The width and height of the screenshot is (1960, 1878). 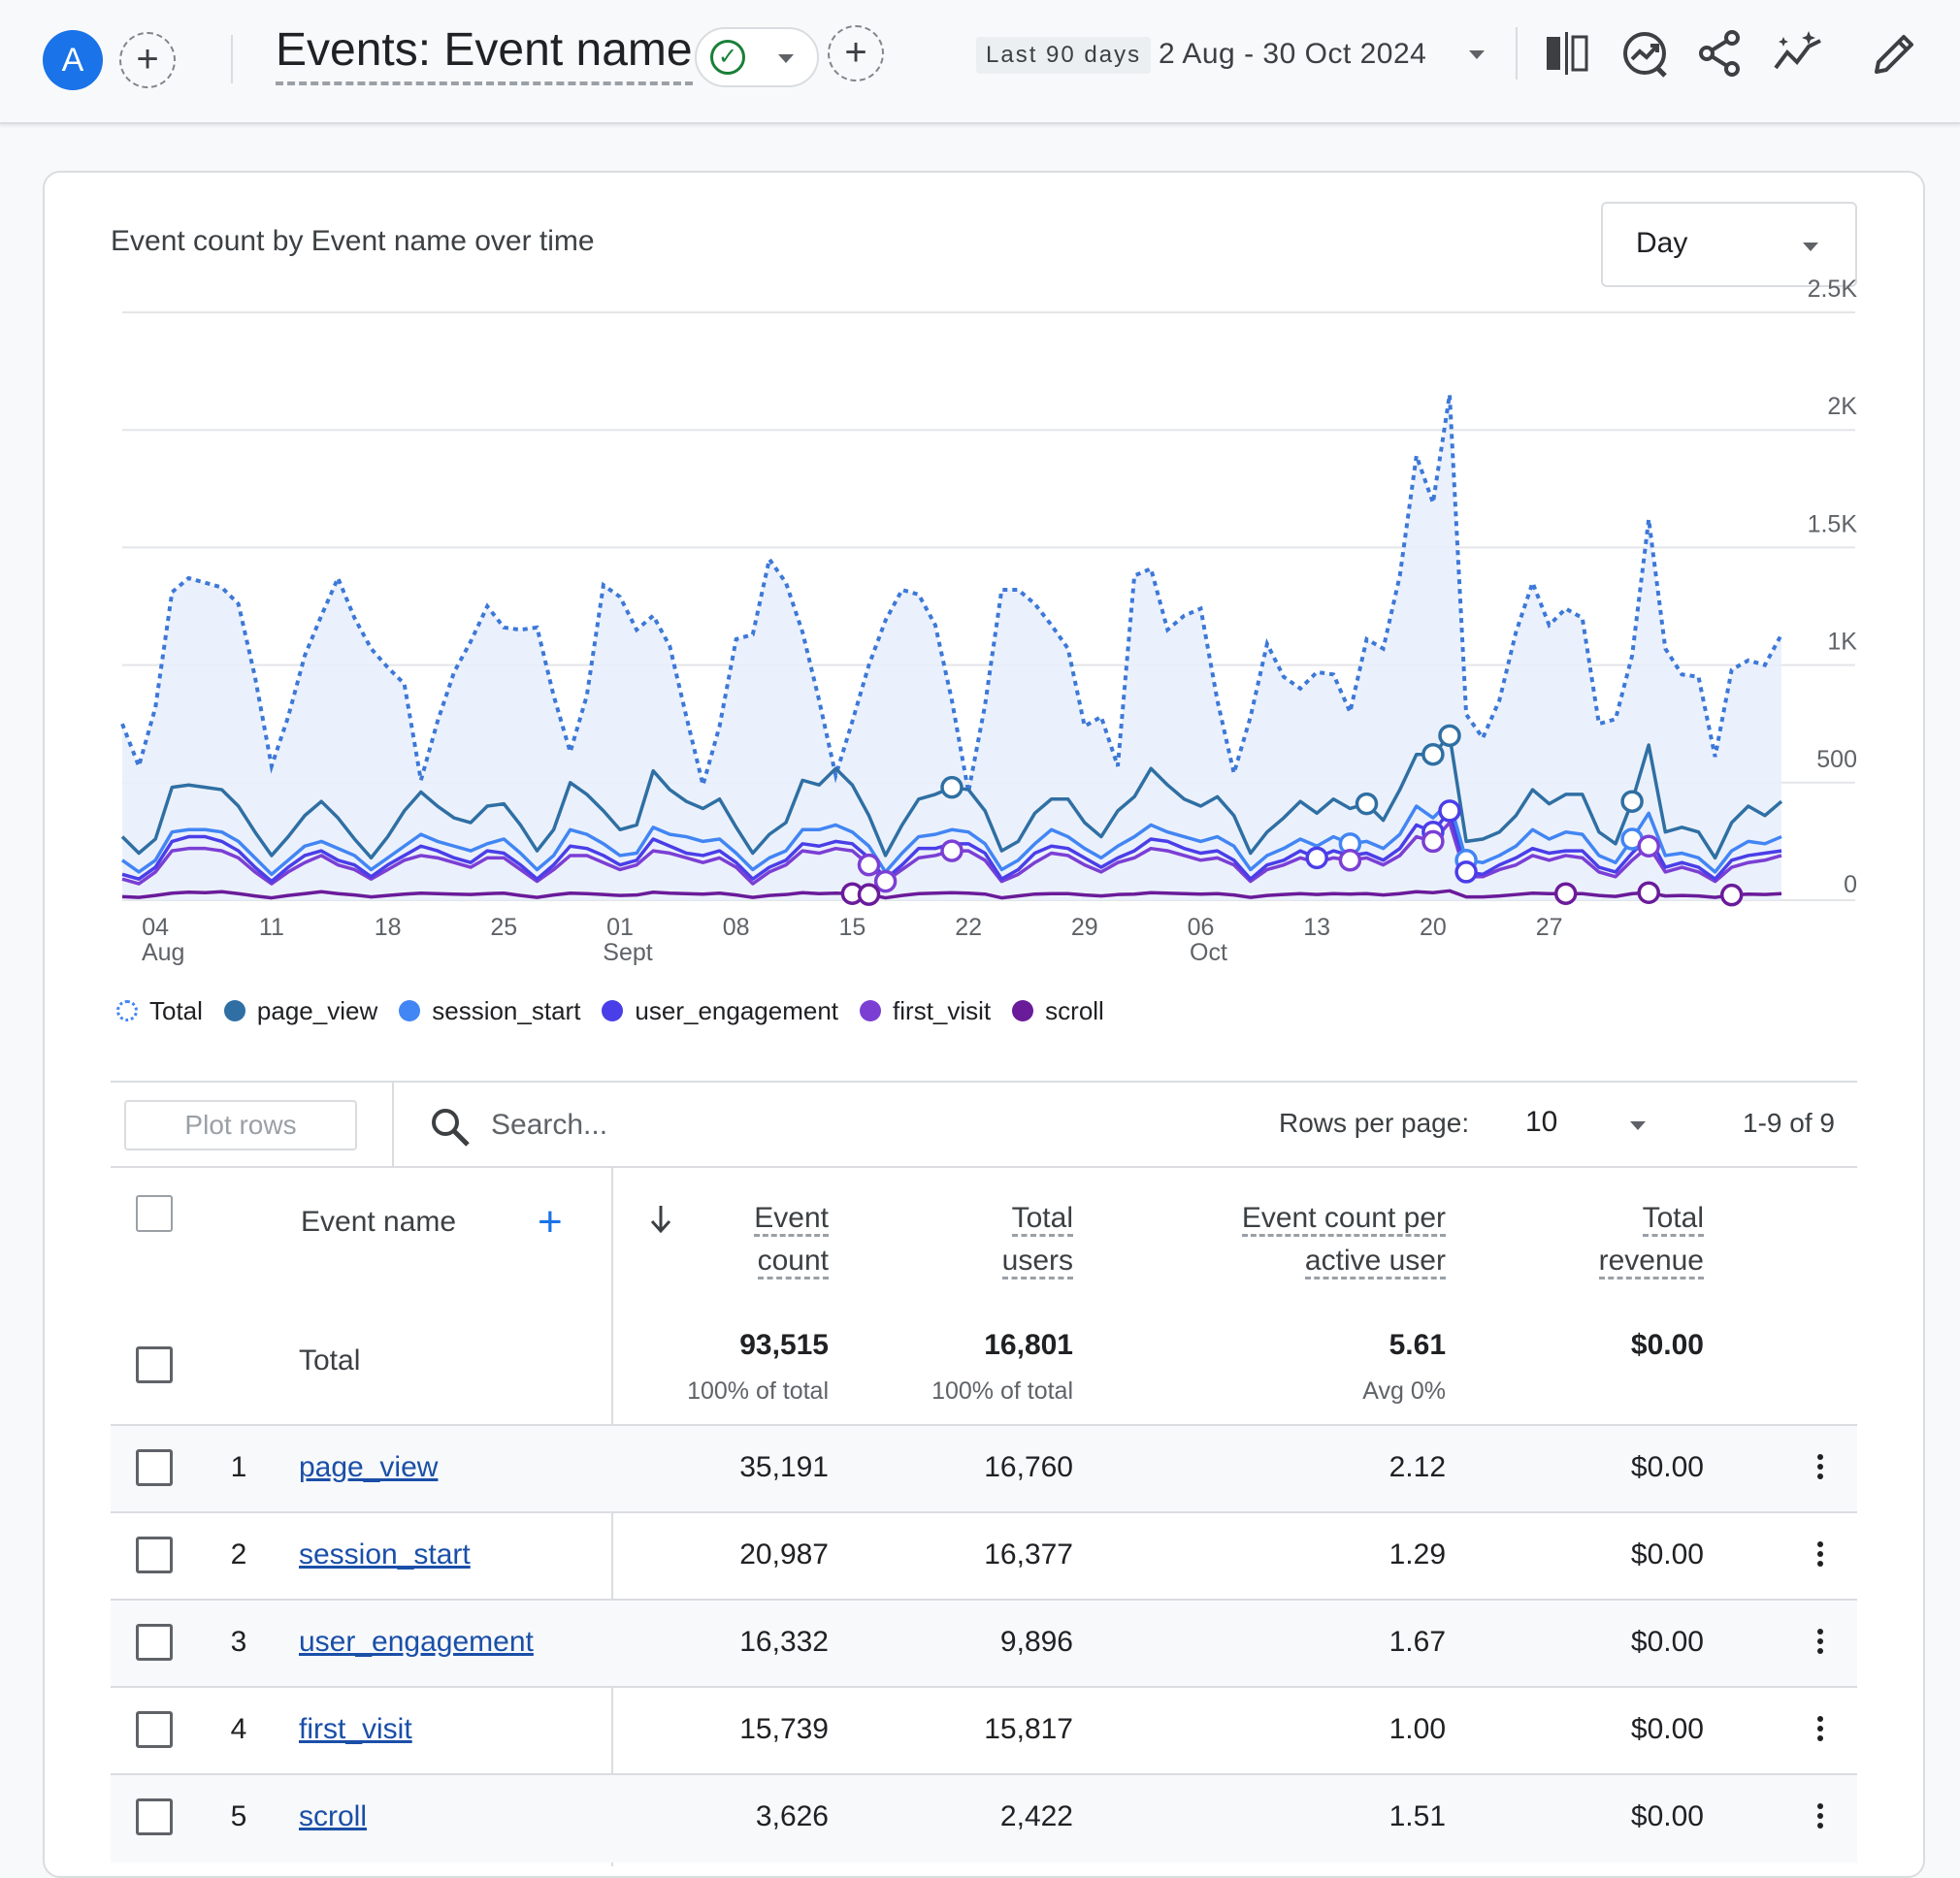 I want to click on sort-descending-icon, so click(x=660, y=1219).